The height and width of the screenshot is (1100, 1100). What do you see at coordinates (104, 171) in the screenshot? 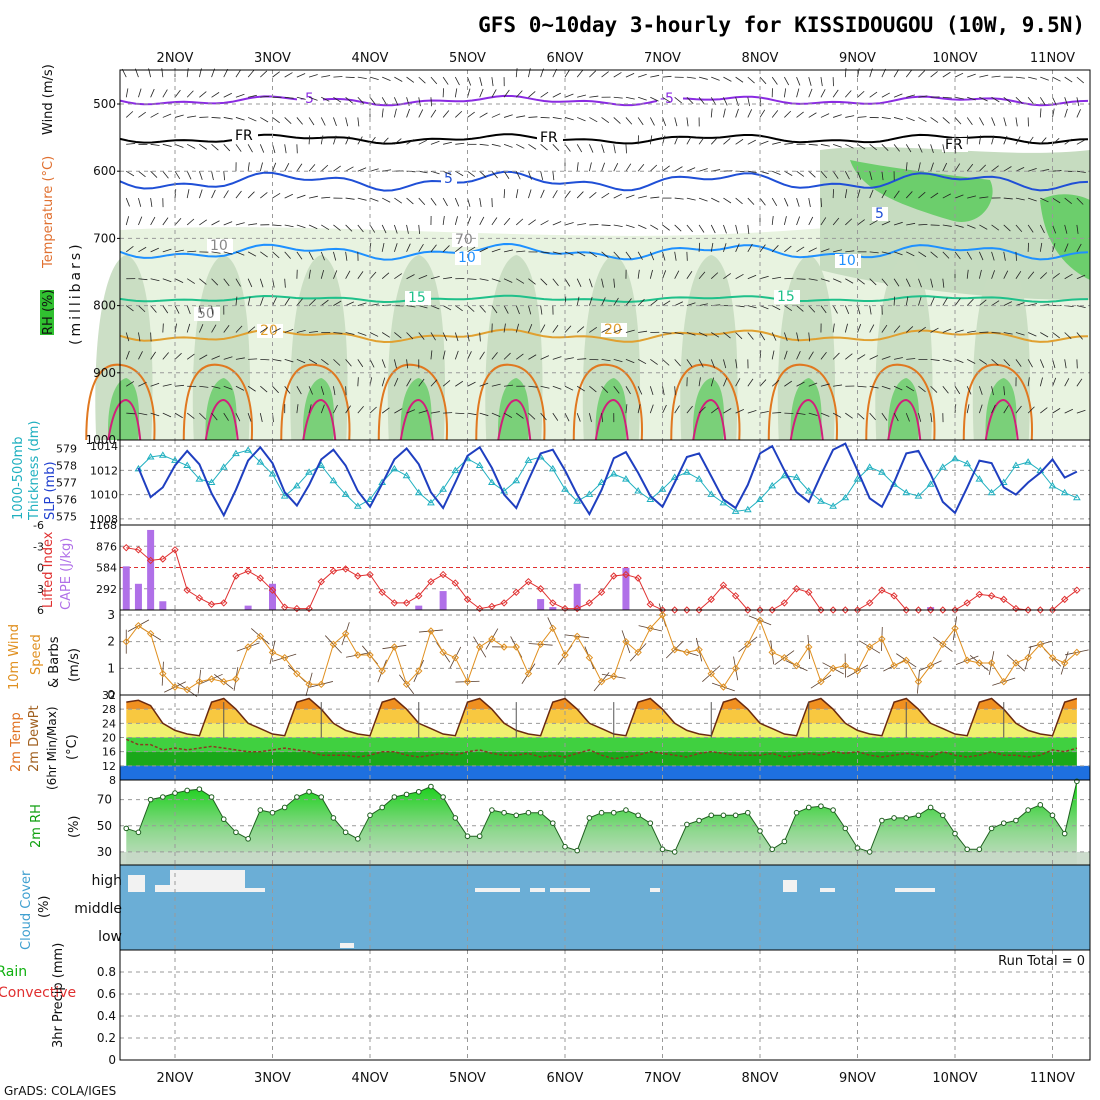
I see `pressure-tick: 600` at bounding box center [104, 171].